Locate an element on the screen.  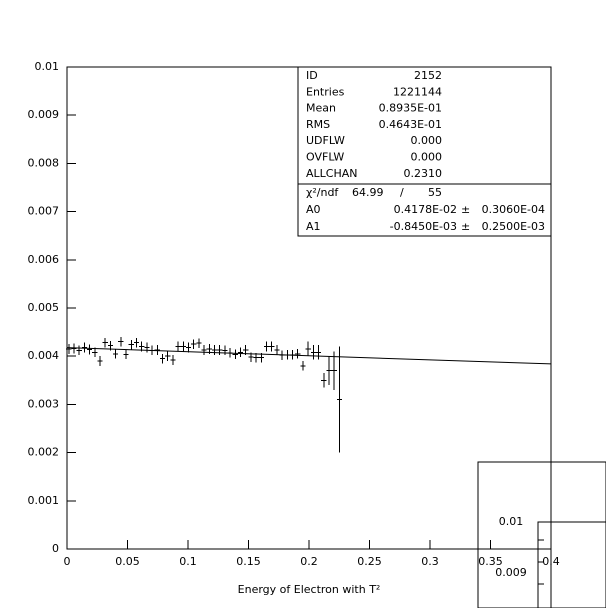
x-tick-label: 0.25 is located at coordinates (369, 561).